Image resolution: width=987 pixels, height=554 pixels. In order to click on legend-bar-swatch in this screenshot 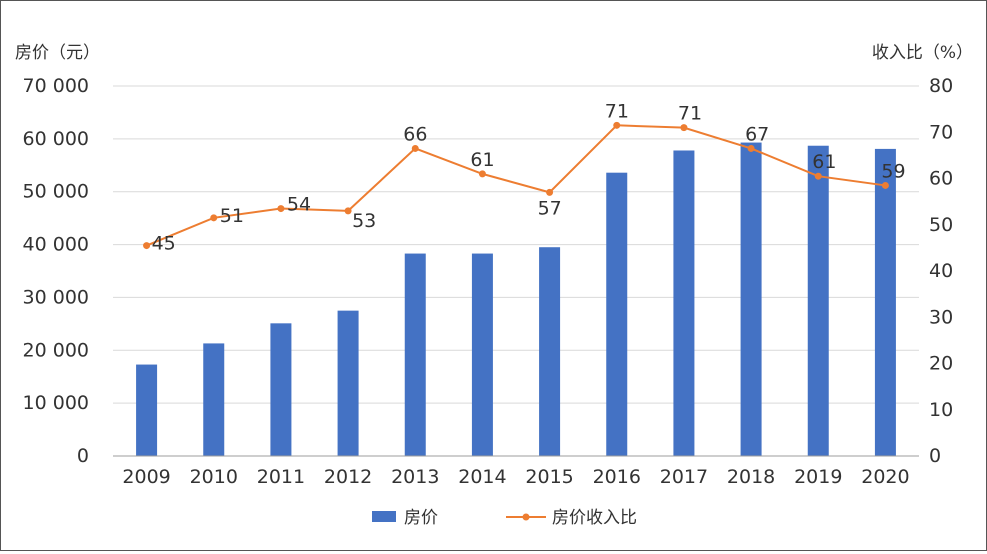, I will do `click(384, 516)`.